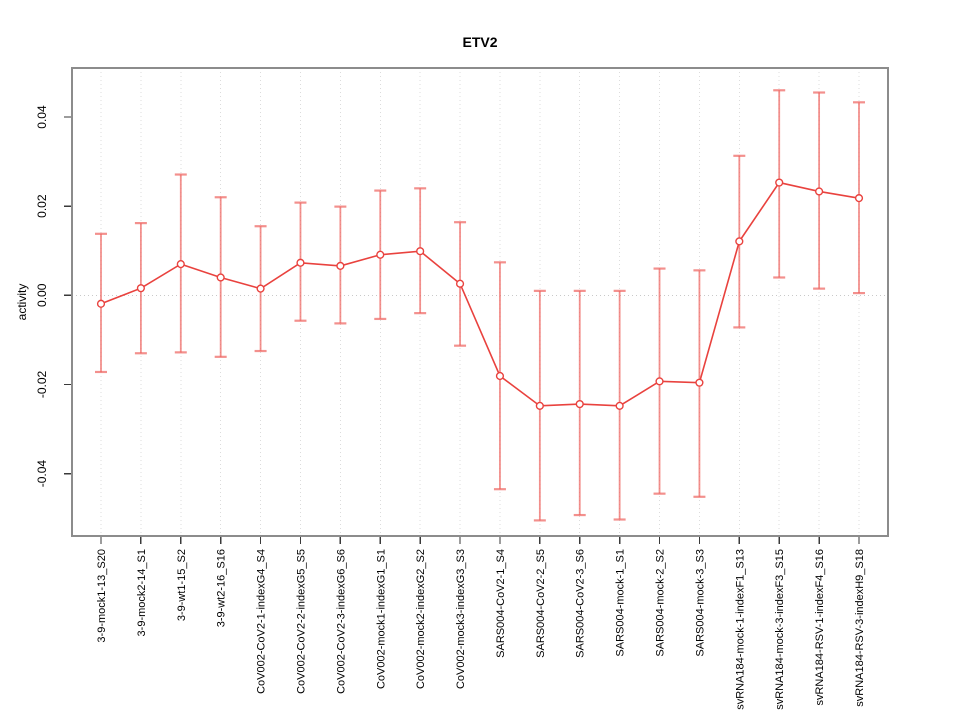 Image resolution: width=960 pixels, height=720 pixels. I want to click on y-tick-label: 0.04, so click(42, 117).